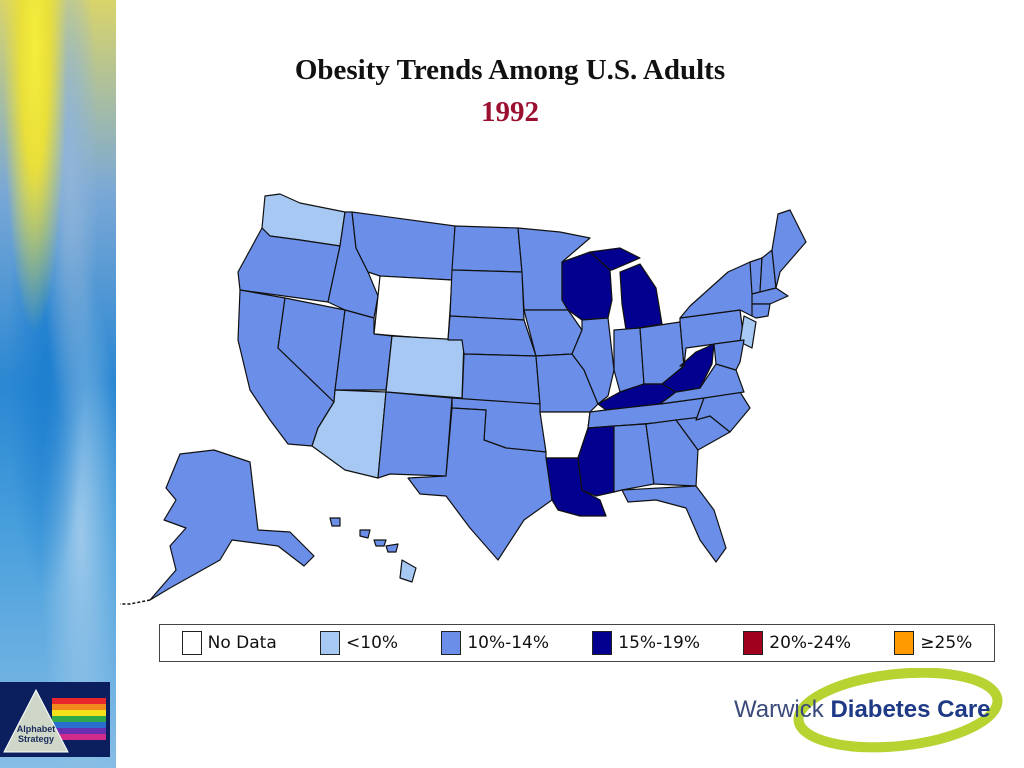 Image resolution: width=1024 pixels, height=768 pixels. I want to click on state-texas, so click(480, 484).